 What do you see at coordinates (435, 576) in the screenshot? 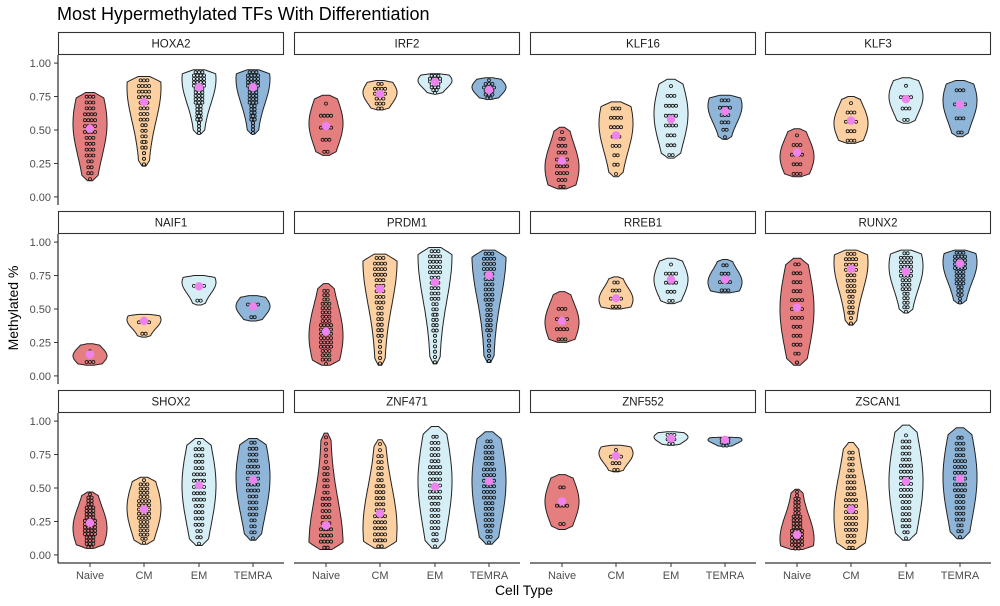
I see `x-tick-label: EM` at bounding box center [435, 576].